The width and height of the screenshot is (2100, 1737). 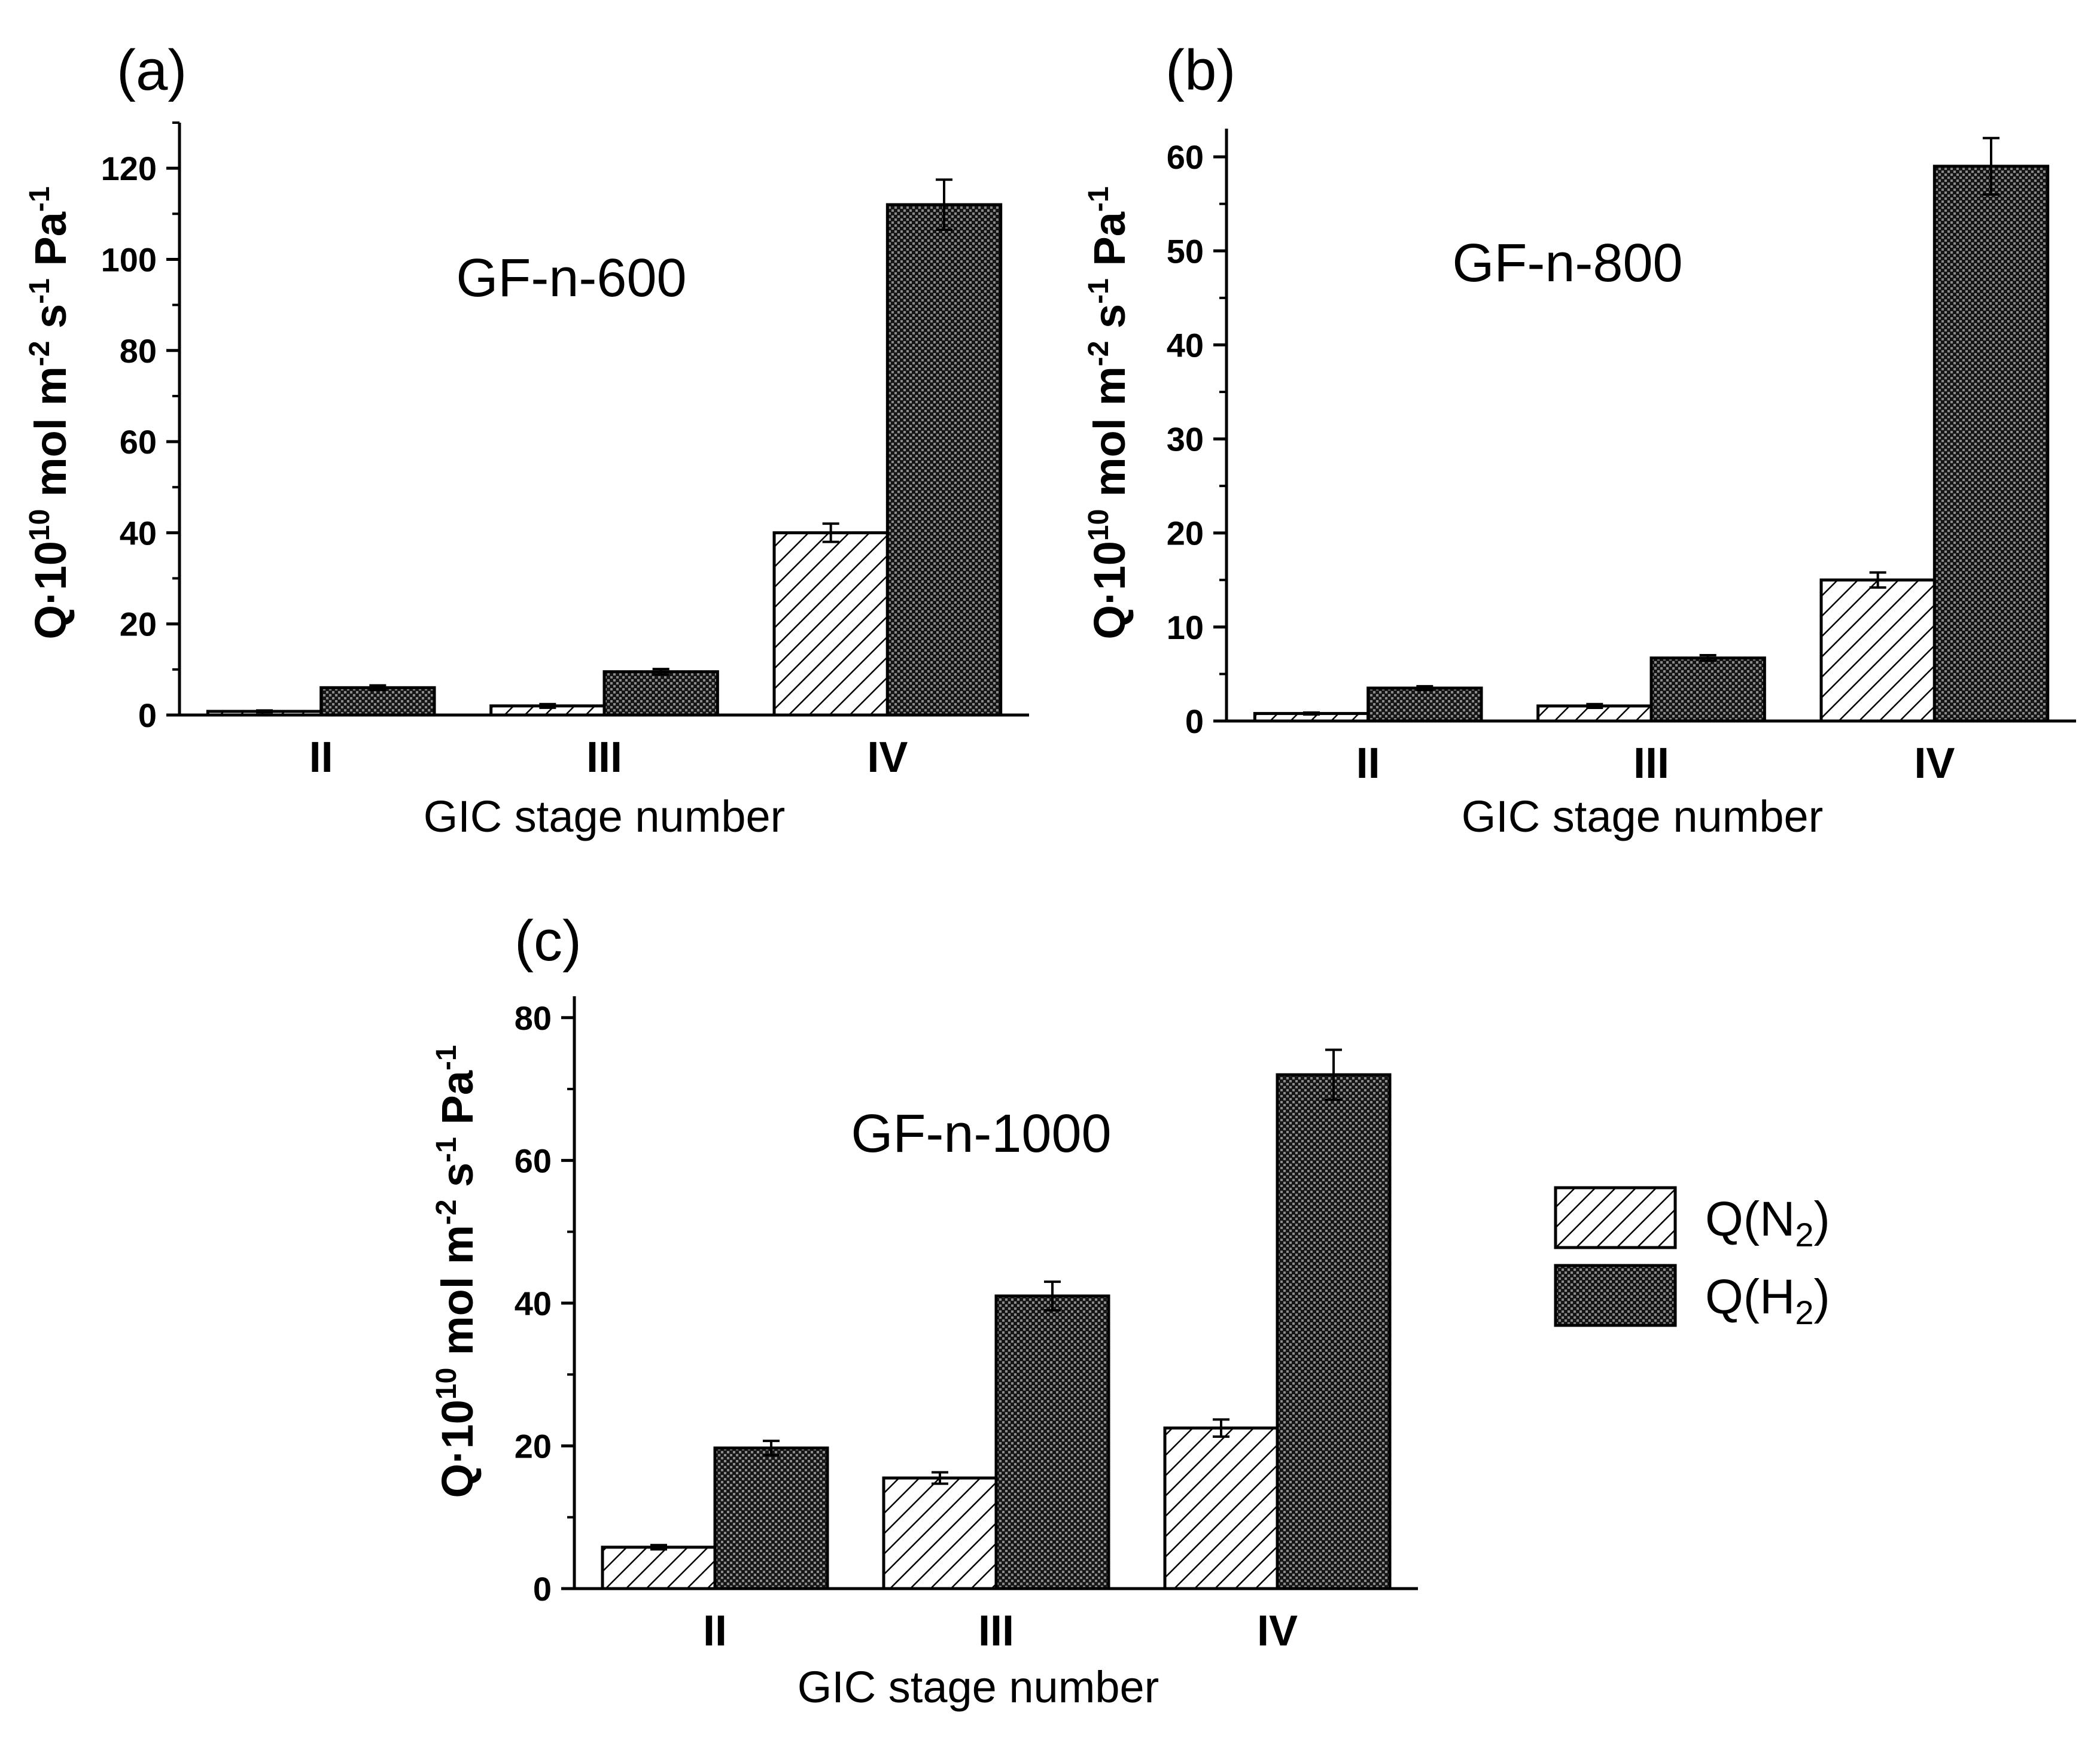 What do you see at coordinates (147, 715) in the screenshot?
I see `y-tick-label-a: 0` at bounding box center [147, 715].